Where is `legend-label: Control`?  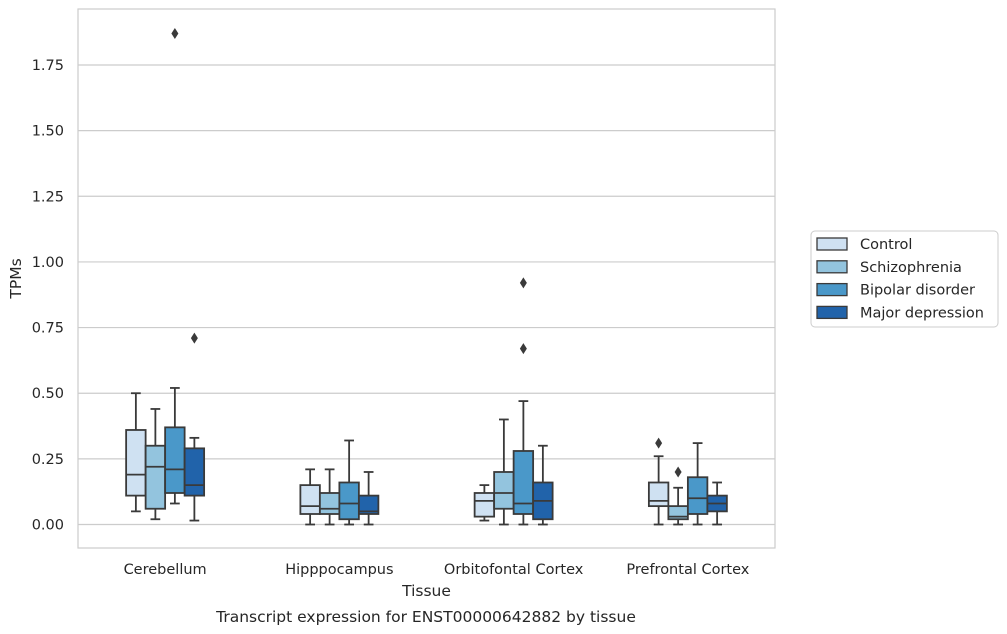 legend-label: Control is located at coordinates (886, 245).